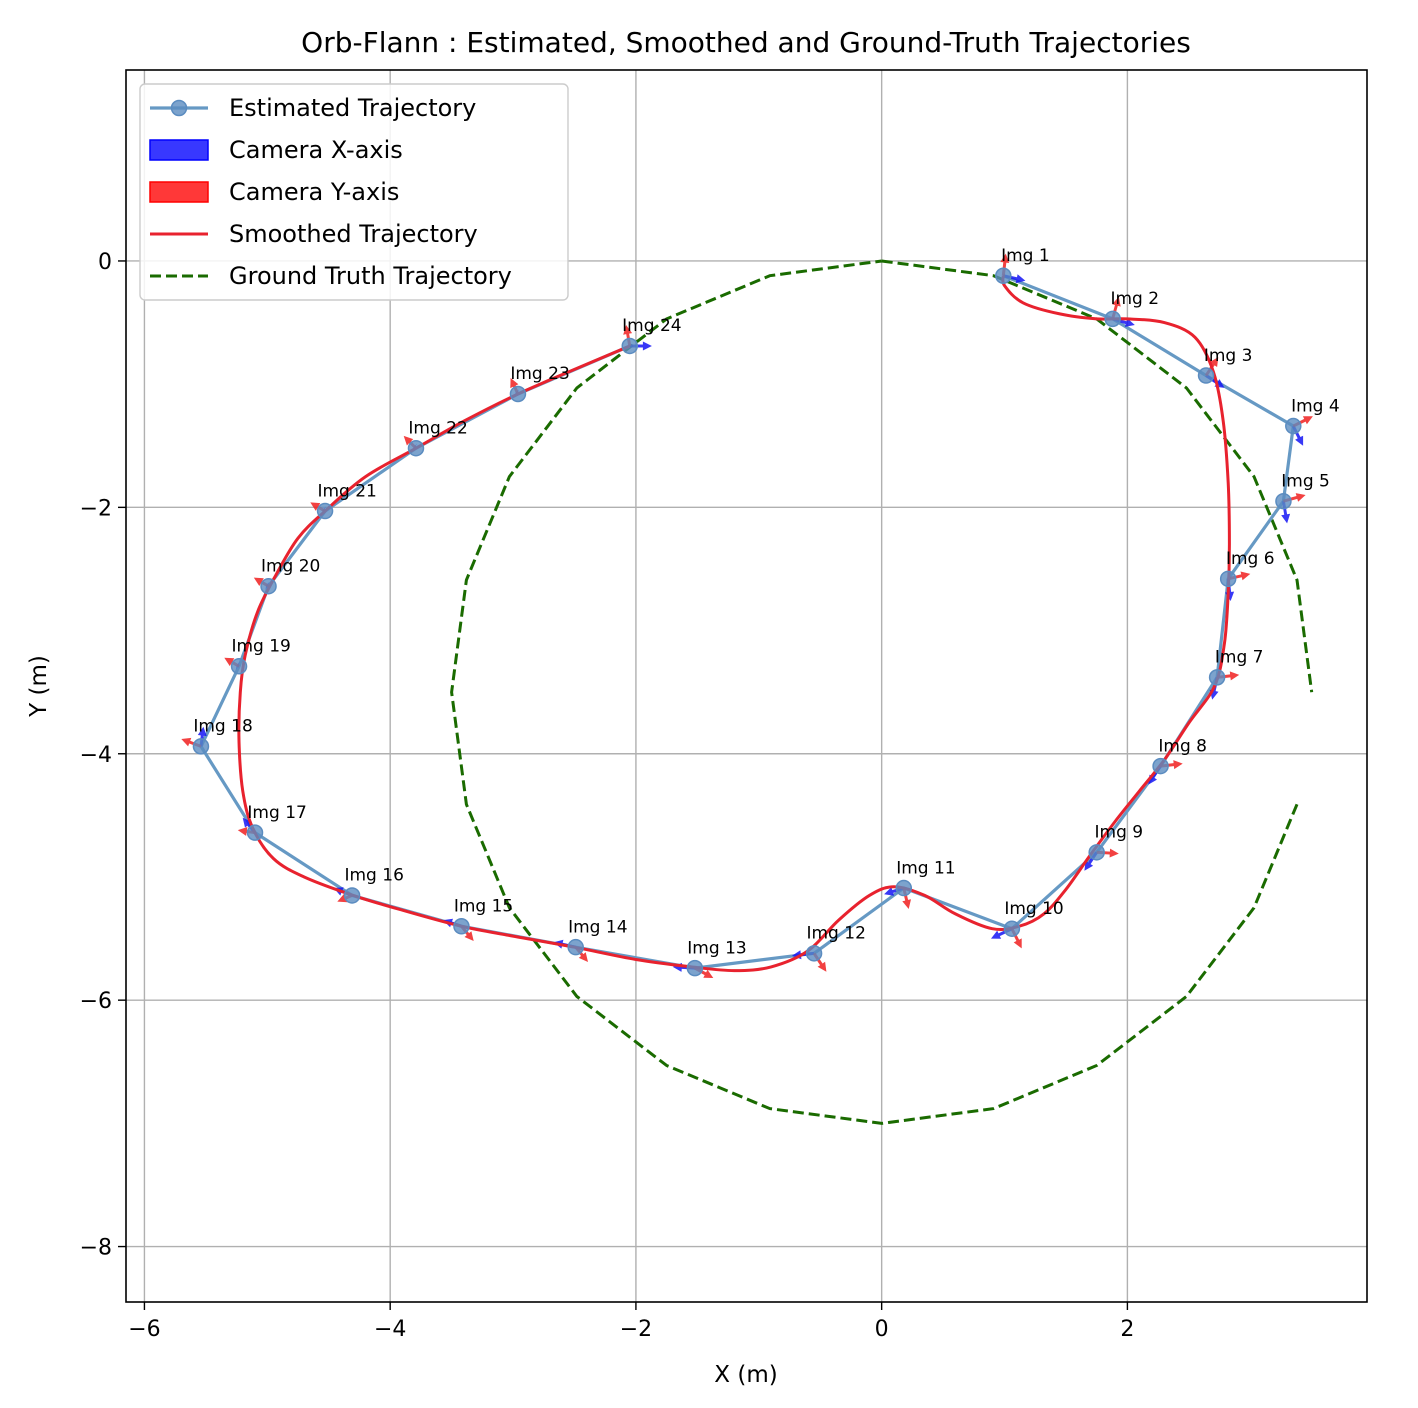 Image resolution: width=1418 pixels, height=1408 pixels. I want to click on point-label: Img 15, so click(483, 906).